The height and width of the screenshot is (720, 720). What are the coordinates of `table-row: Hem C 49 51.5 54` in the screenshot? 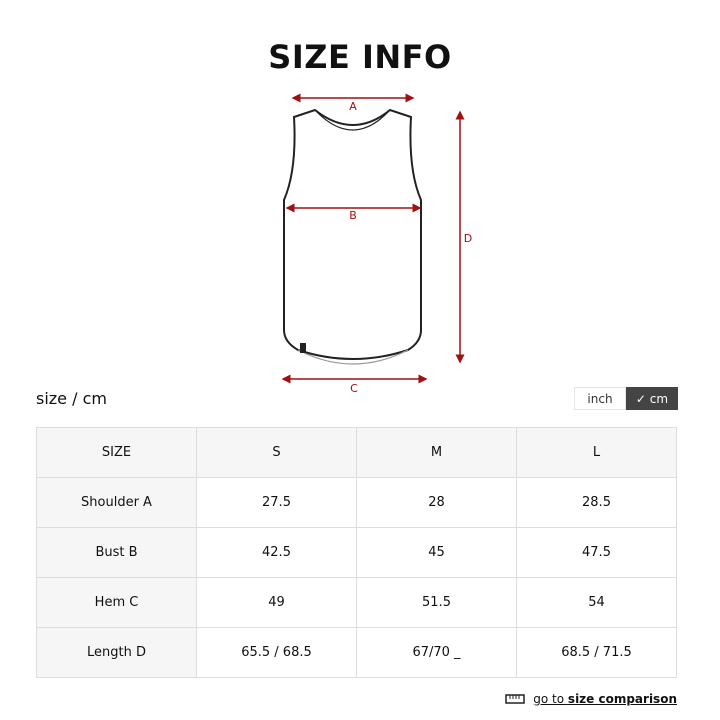 It's located at (356, 602).